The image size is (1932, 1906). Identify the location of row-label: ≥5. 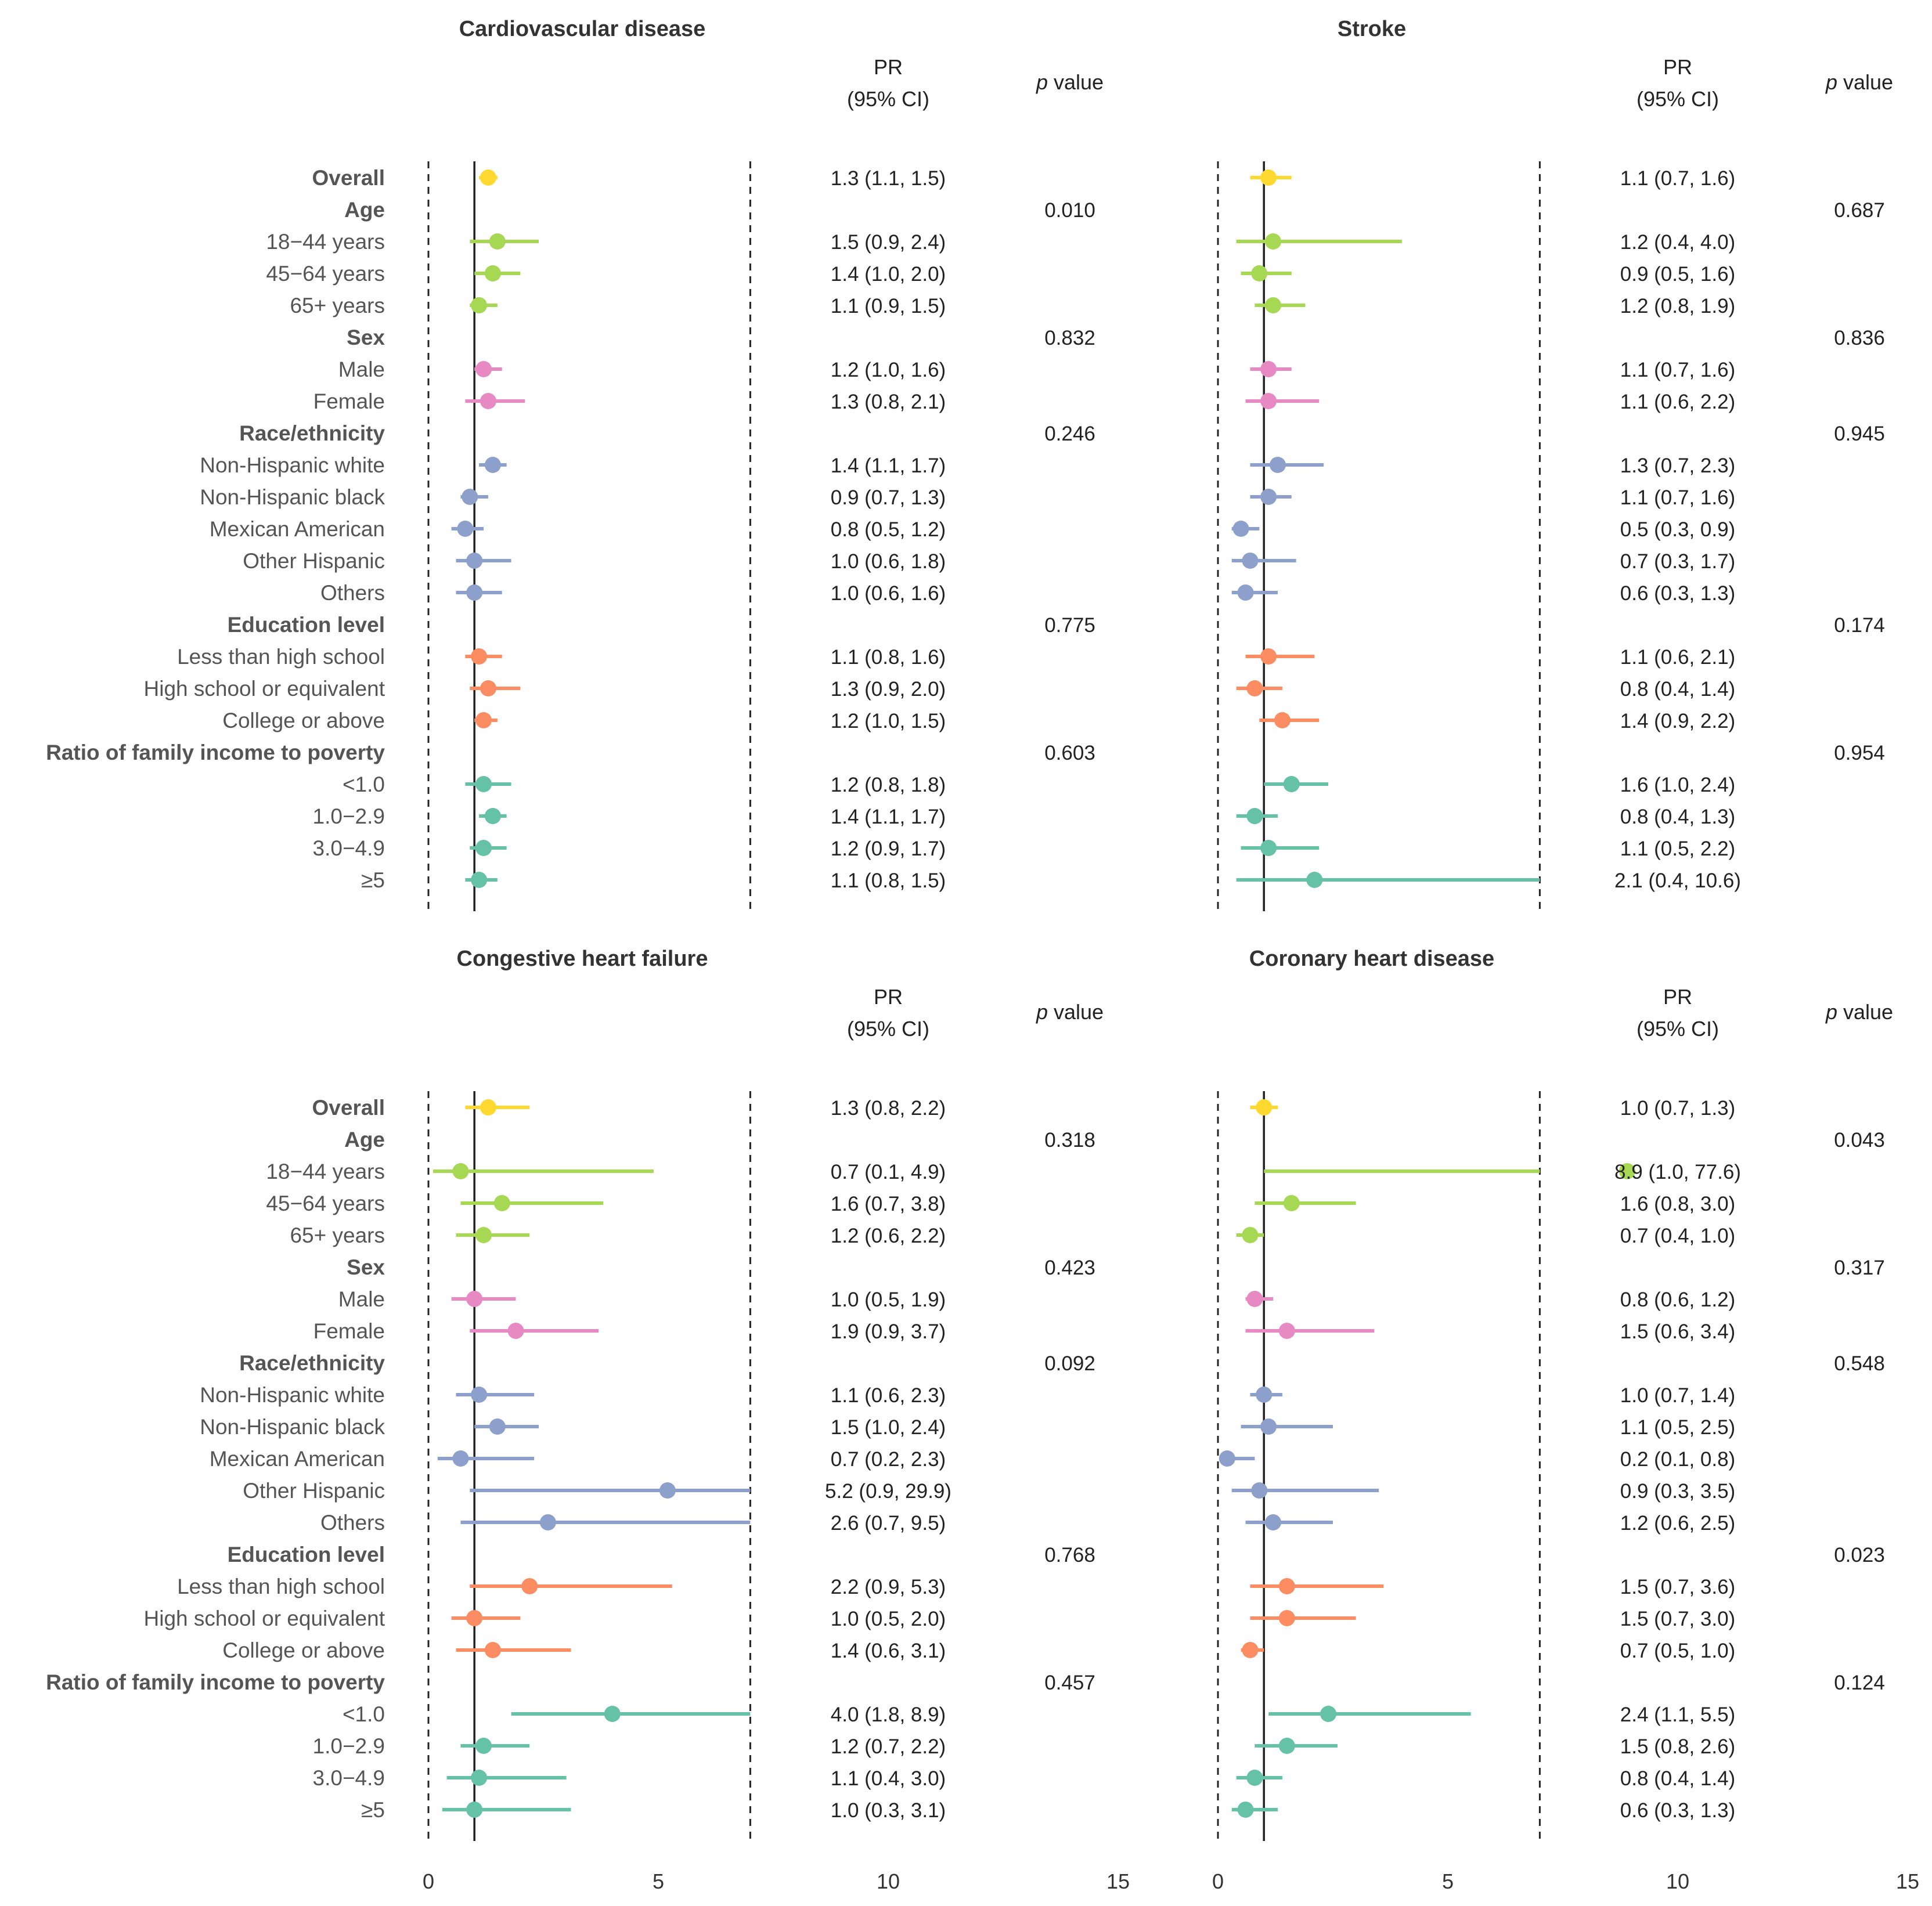
(373, 1810).